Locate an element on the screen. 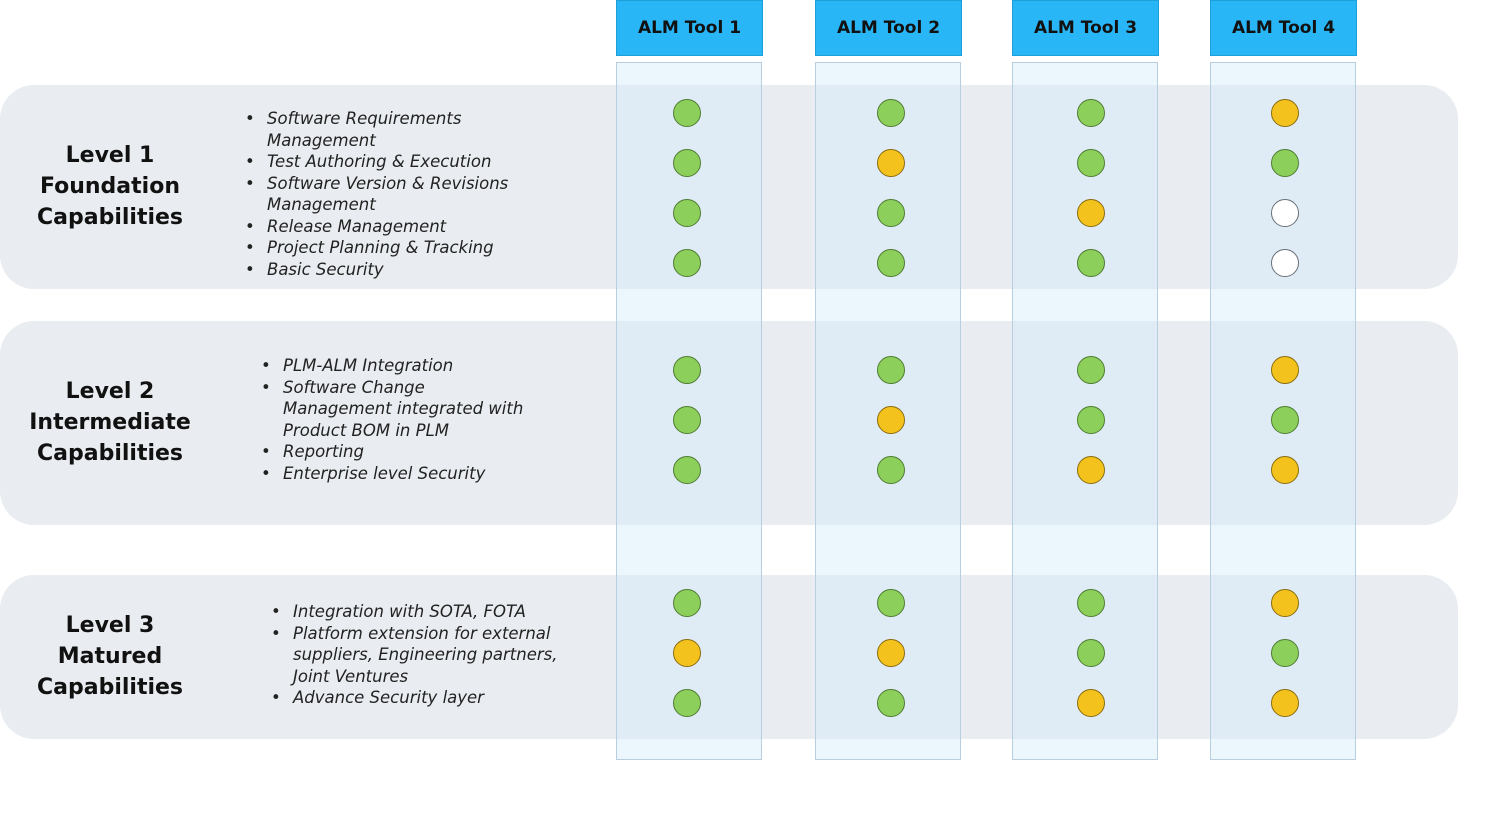 This screenshot has width=1489, height=832. capability-item: PLM-ALM Integration is located at coordinates (392, 366).